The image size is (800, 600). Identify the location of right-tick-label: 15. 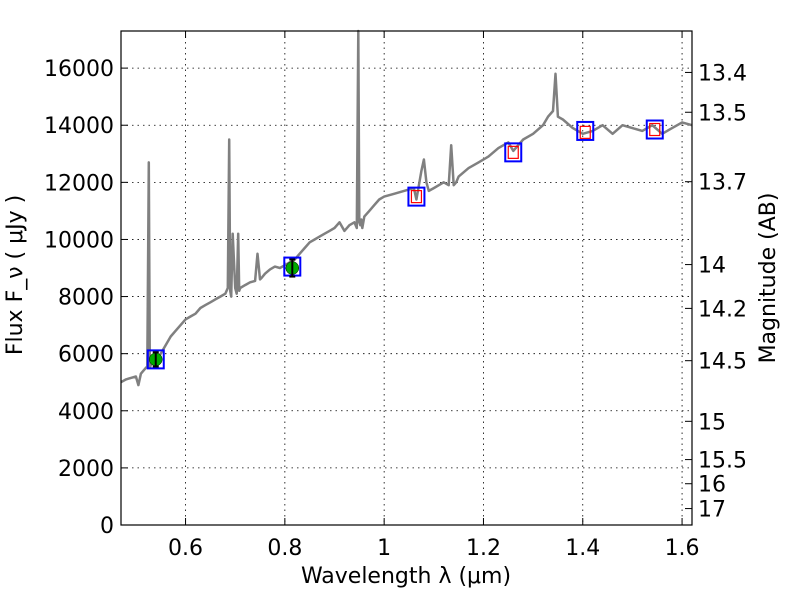
(712, 422).